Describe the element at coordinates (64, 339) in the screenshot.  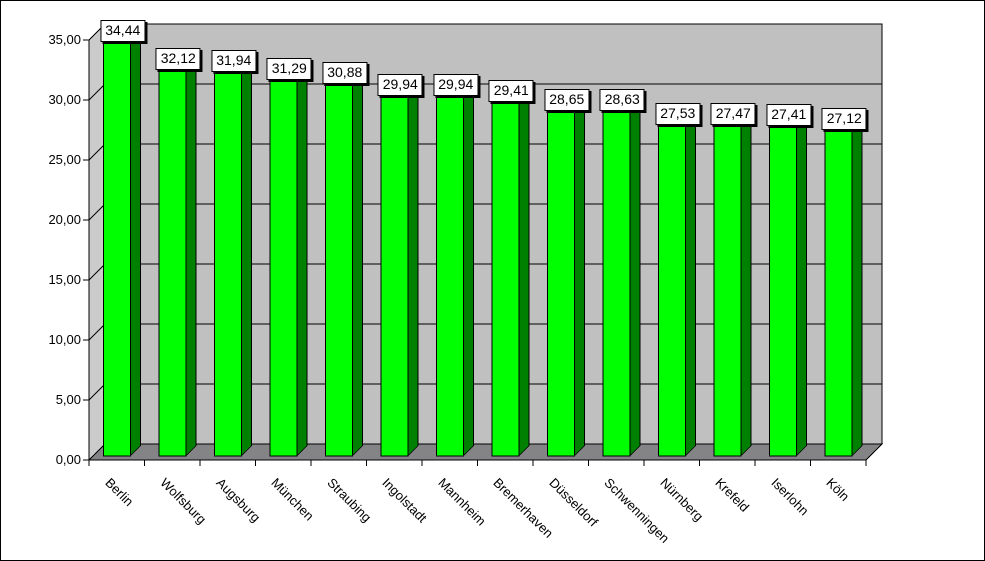
I see `y-axis-label: 10,00` at that location.